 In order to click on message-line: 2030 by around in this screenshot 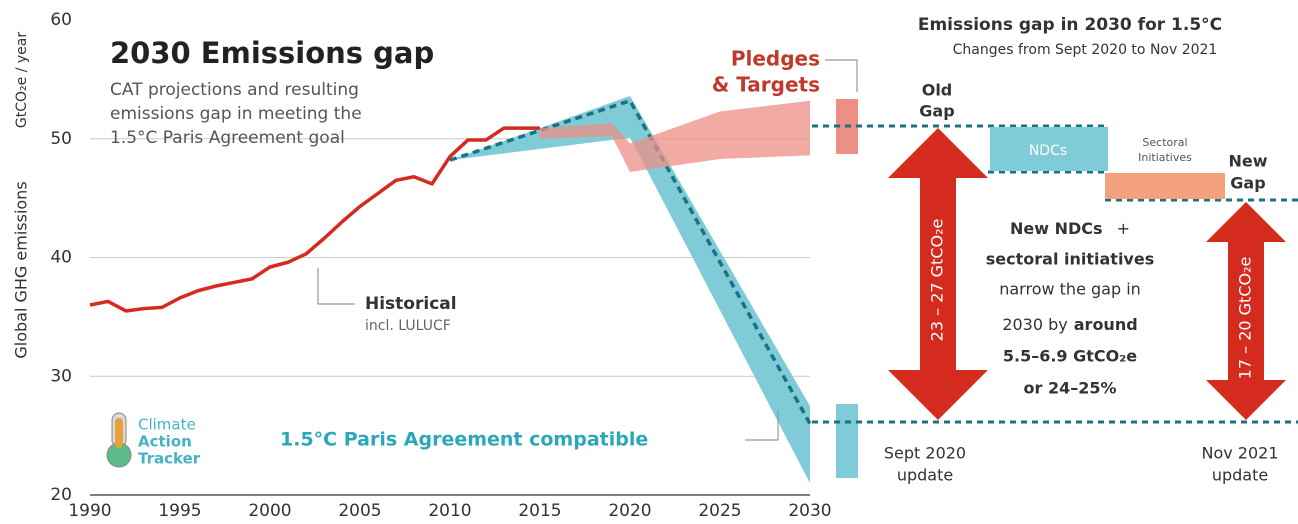, I will do `click(1069, 324)`.